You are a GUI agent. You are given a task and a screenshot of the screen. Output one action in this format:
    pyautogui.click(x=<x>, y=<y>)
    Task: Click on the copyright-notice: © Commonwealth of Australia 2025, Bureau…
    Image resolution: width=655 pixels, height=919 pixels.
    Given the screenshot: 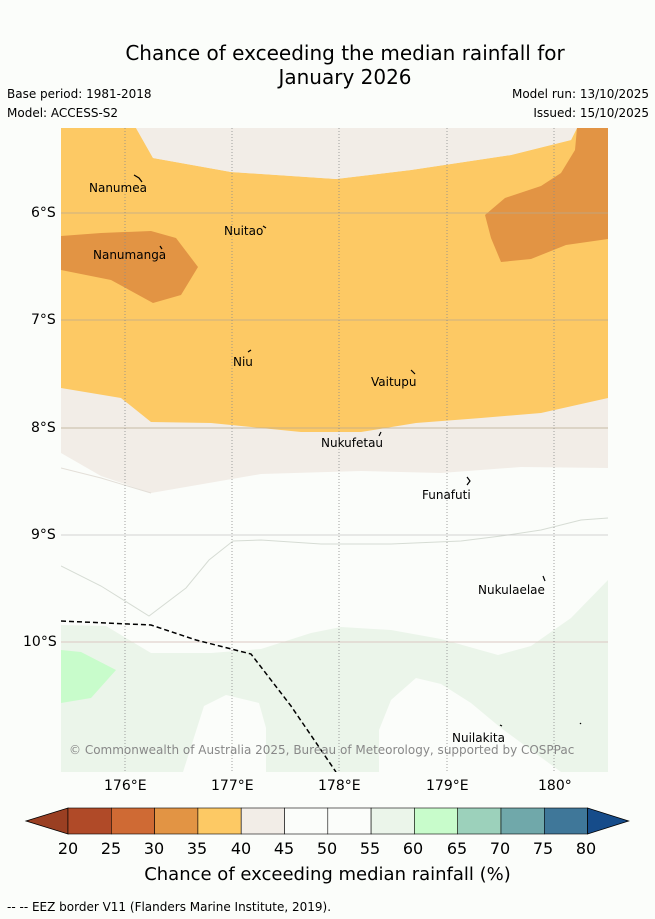 What is the action you would take?
    pyautogui.click(x=322, y=750)
    